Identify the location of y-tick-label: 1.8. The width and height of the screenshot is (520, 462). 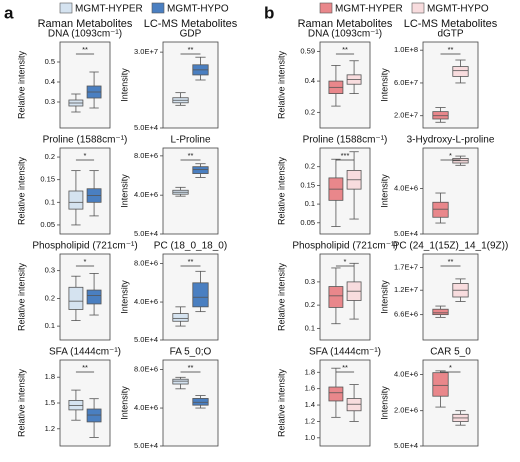
(310, 371).